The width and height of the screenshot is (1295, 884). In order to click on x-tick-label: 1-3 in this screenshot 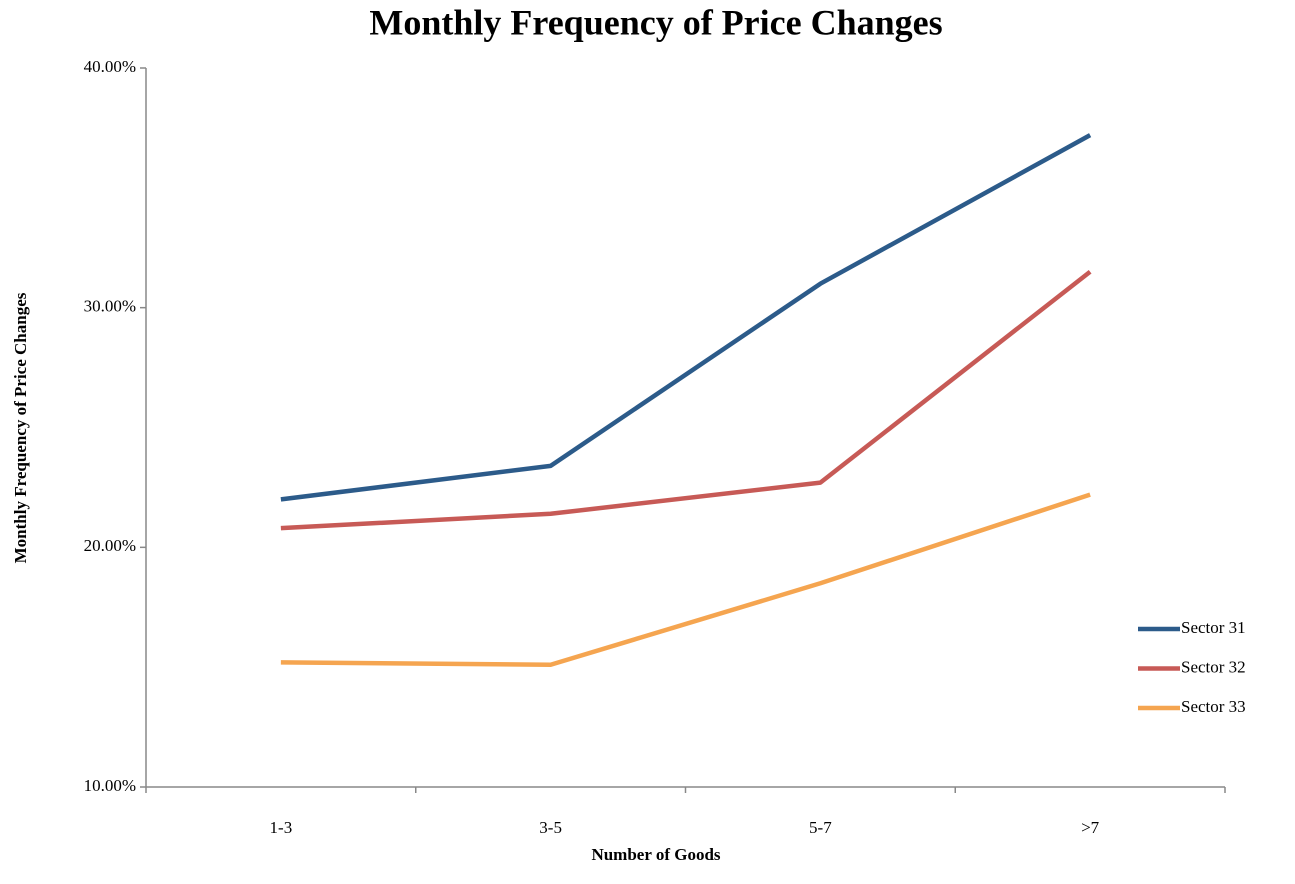, I will do `click(281, 827)`.